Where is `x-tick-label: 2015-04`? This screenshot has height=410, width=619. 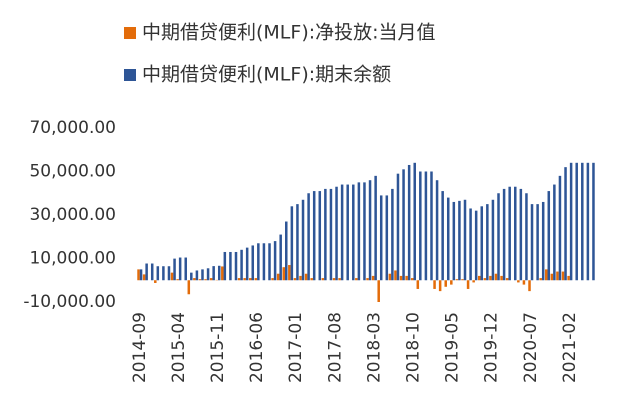 x-tick-label: 2015-04 is located at coordinates (179, 347).